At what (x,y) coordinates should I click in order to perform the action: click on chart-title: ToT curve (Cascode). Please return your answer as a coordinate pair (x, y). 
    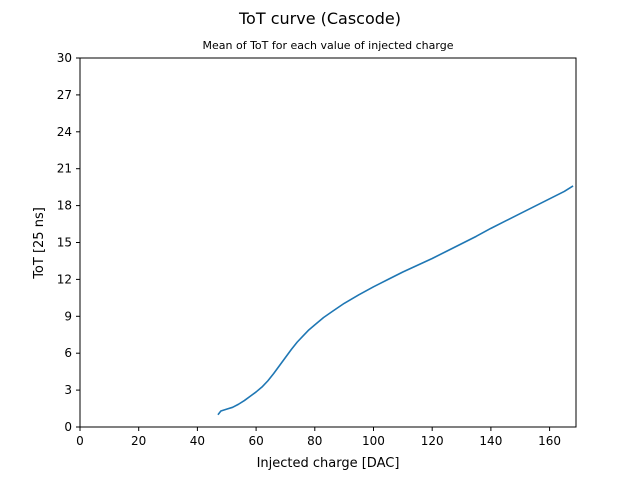
    Looking at the image, I should click on (319, 18).